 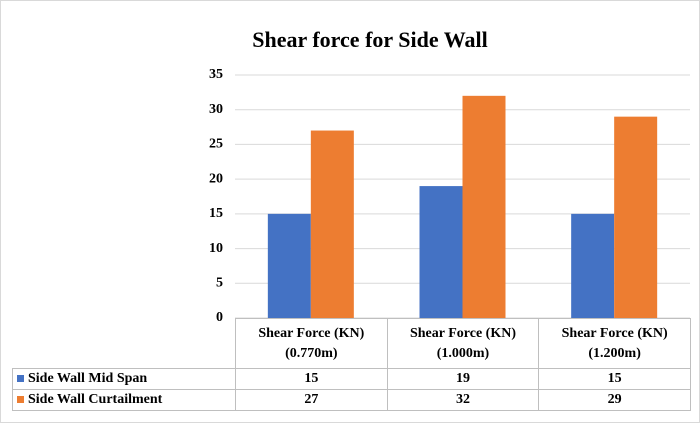 I want to click on legend-label: Side Wall Curtailment, so click(x=95, y=399).